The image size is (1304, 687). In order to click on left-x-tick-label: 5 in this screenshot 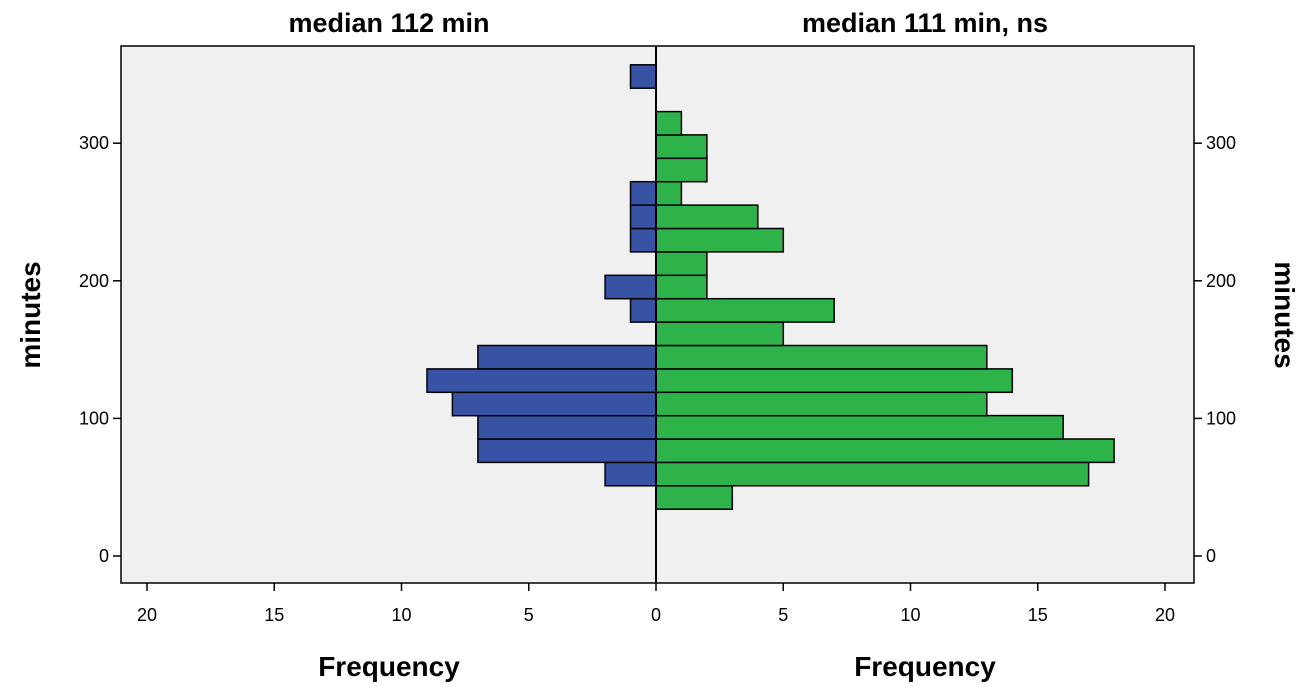, I will do `click(529, 615)`.